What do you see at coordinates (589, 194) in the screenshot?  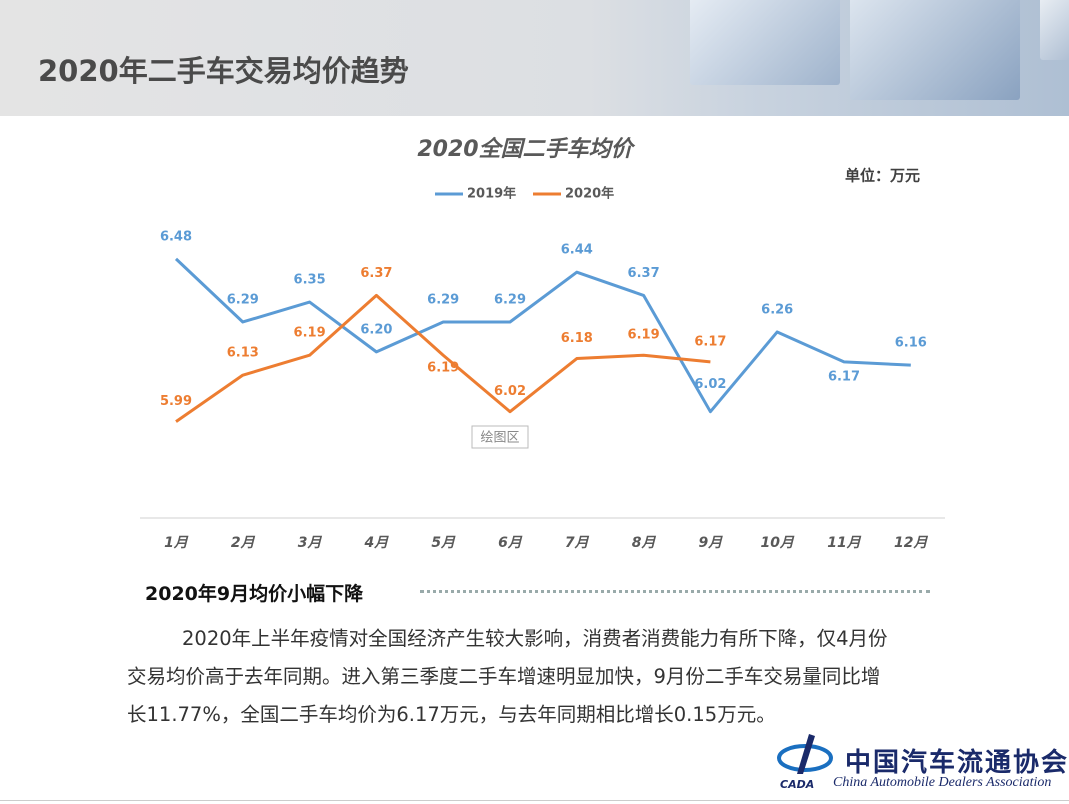 I see `legend-label: 2020年` at bounding box center [589, 194].